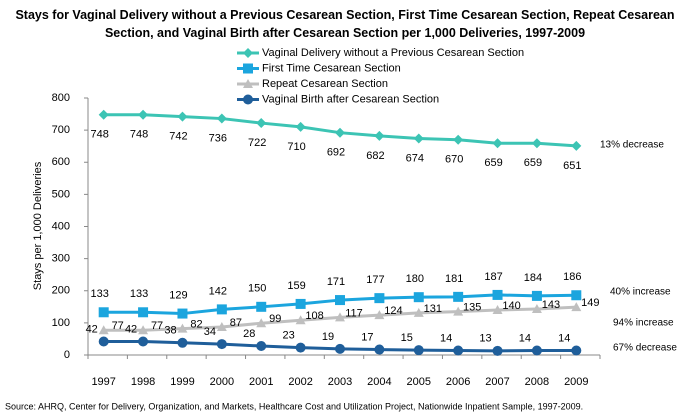 This screenshot has height=417, width=690. Describe the element at coordinates (331, 68) in the screenshot. I see `legend-label: First Time Cesarean Section` at that location.